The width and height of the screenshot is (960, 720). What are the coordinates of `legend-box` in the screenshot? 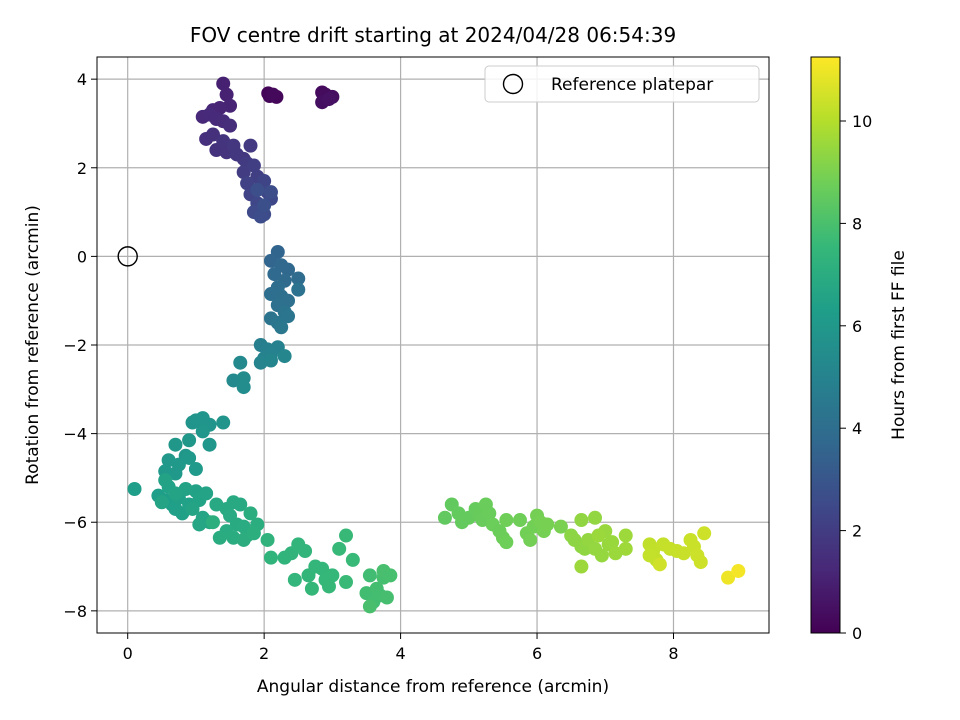 It's located at (622, 84).